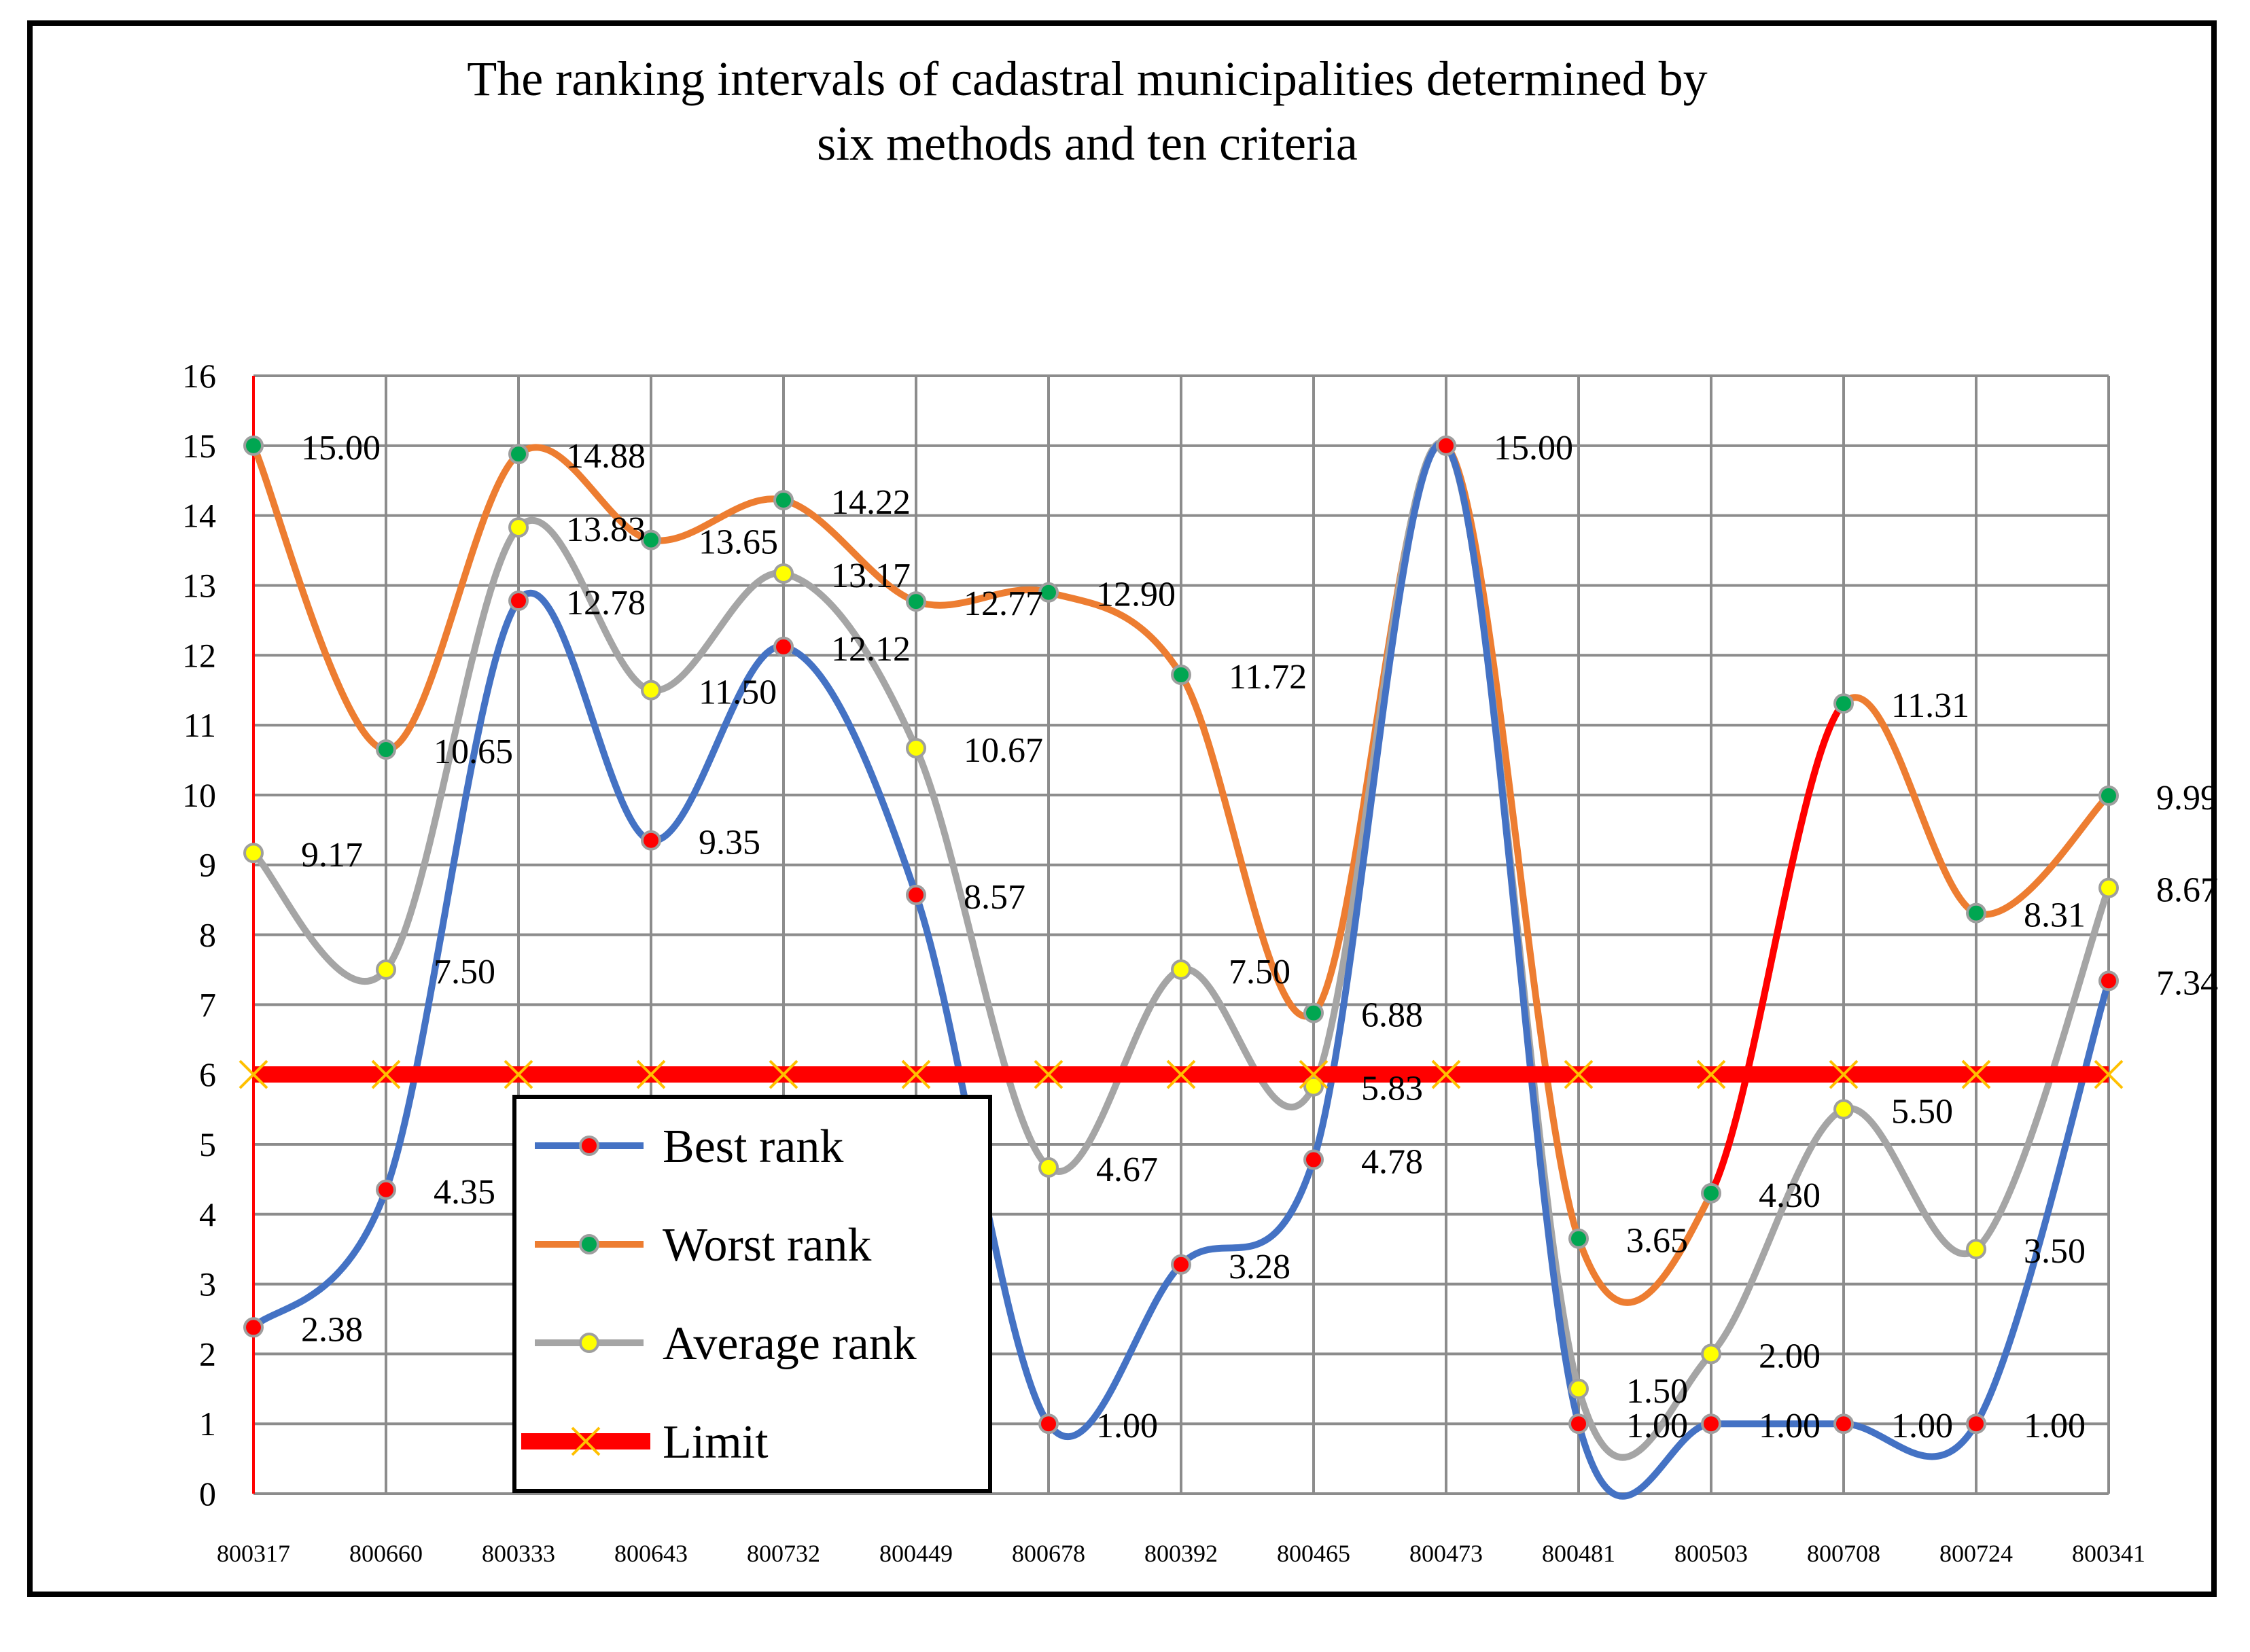 The width and height of the screenshot is (2250, 1652). What do you see at coordinates (730, 843) in the screenshot?
I see `best-rank-label: 9.35` at bounding box center [730, 843].